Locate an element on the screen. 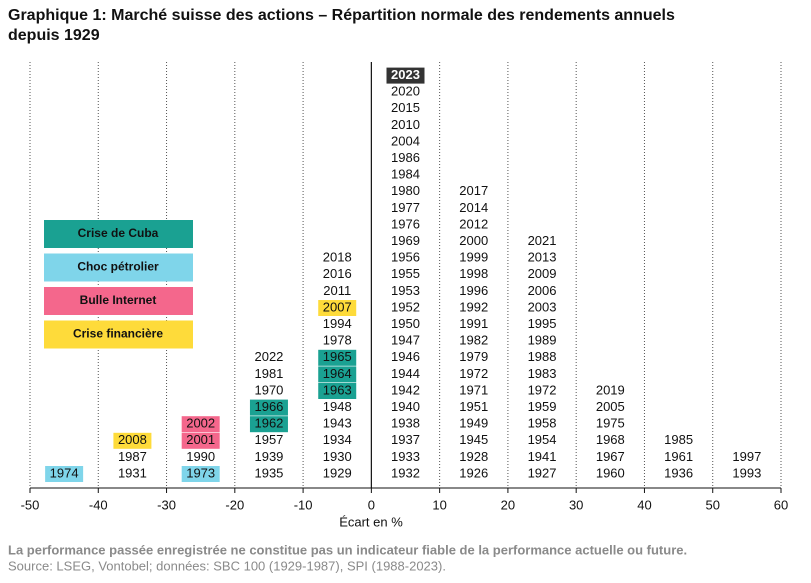 This screenshot has width=811, height=583. year-label: 1951 is located at coordinates (473, 406).